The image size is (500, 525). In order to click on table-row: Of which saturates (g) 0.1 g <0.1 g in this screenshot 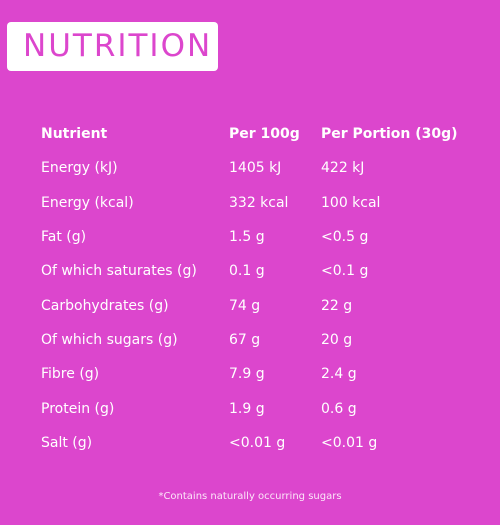, I will do `click(251, 271)`.